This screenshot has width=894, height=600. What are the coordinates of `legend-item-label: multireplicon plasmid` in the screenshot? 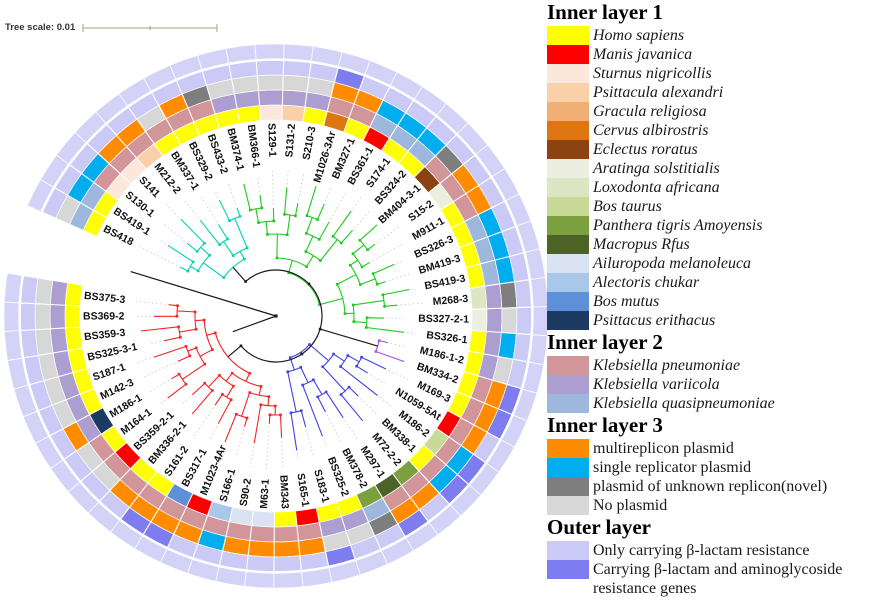 It's located at (663, 448).